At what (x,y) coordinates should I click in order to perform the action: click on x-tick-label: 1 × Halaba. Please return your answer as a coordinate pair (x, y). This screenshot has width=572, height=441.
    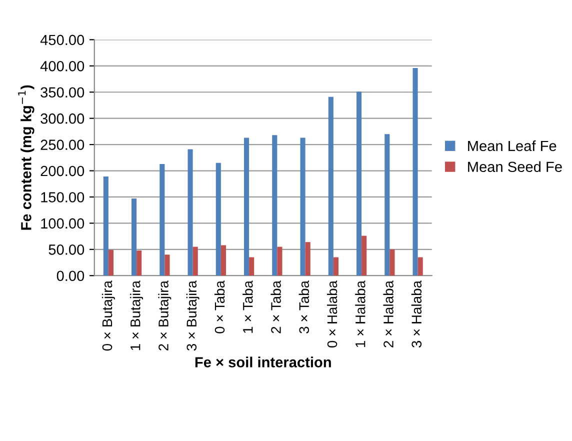
    Looking at the image, I should click on (360, 313).